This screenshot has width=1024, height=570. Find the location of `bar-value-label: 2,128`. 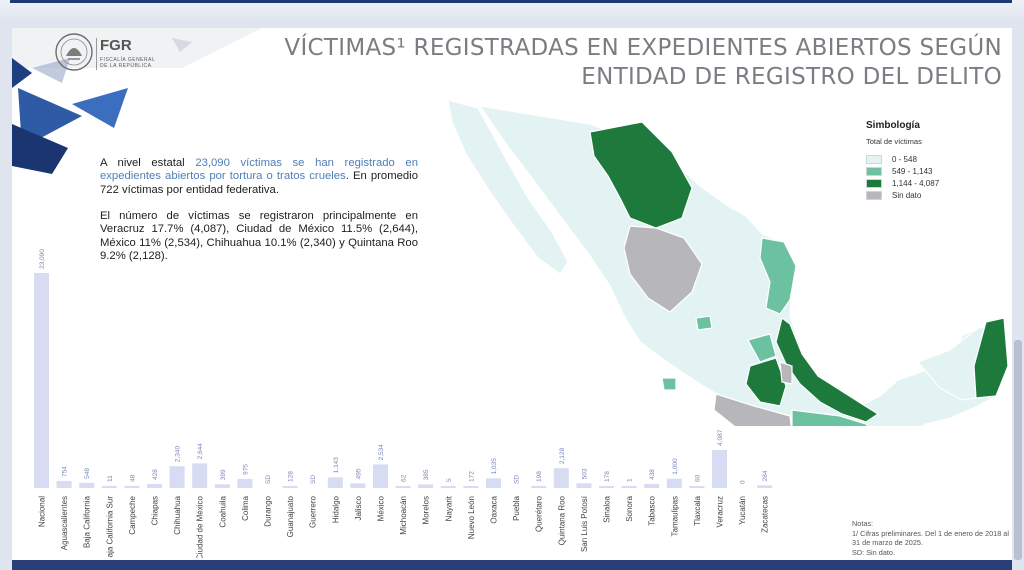

bar-value-label: 2,128 is located at coordinates (562, 456).